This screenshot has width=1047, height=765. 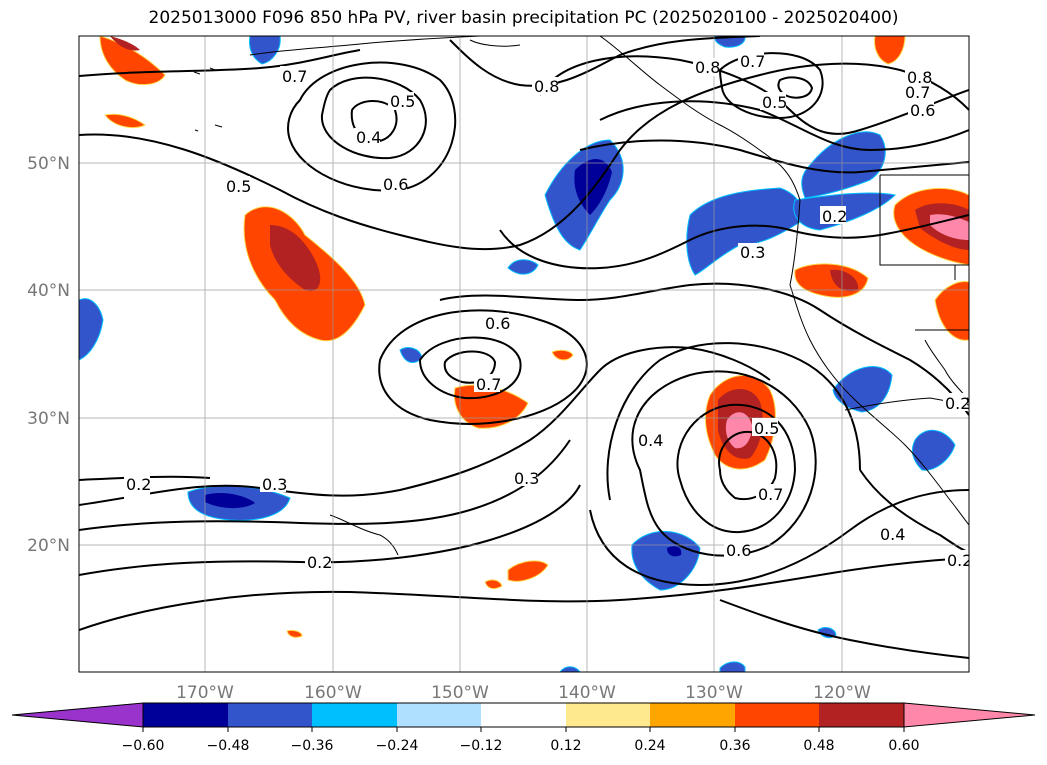 What do you see at coordinates (312, 746) in the screenshot?
I see `colorbar-tick: −0.36` at bounding box center [312, 746].